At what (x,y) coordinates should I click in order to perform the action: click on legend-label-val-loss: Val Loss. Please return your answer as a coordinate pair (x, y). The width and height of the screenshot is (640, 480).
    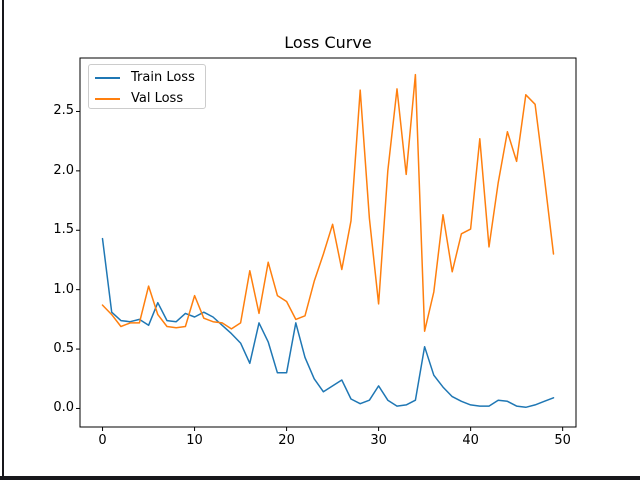
    Looking at the image, I should click on (157, 98).